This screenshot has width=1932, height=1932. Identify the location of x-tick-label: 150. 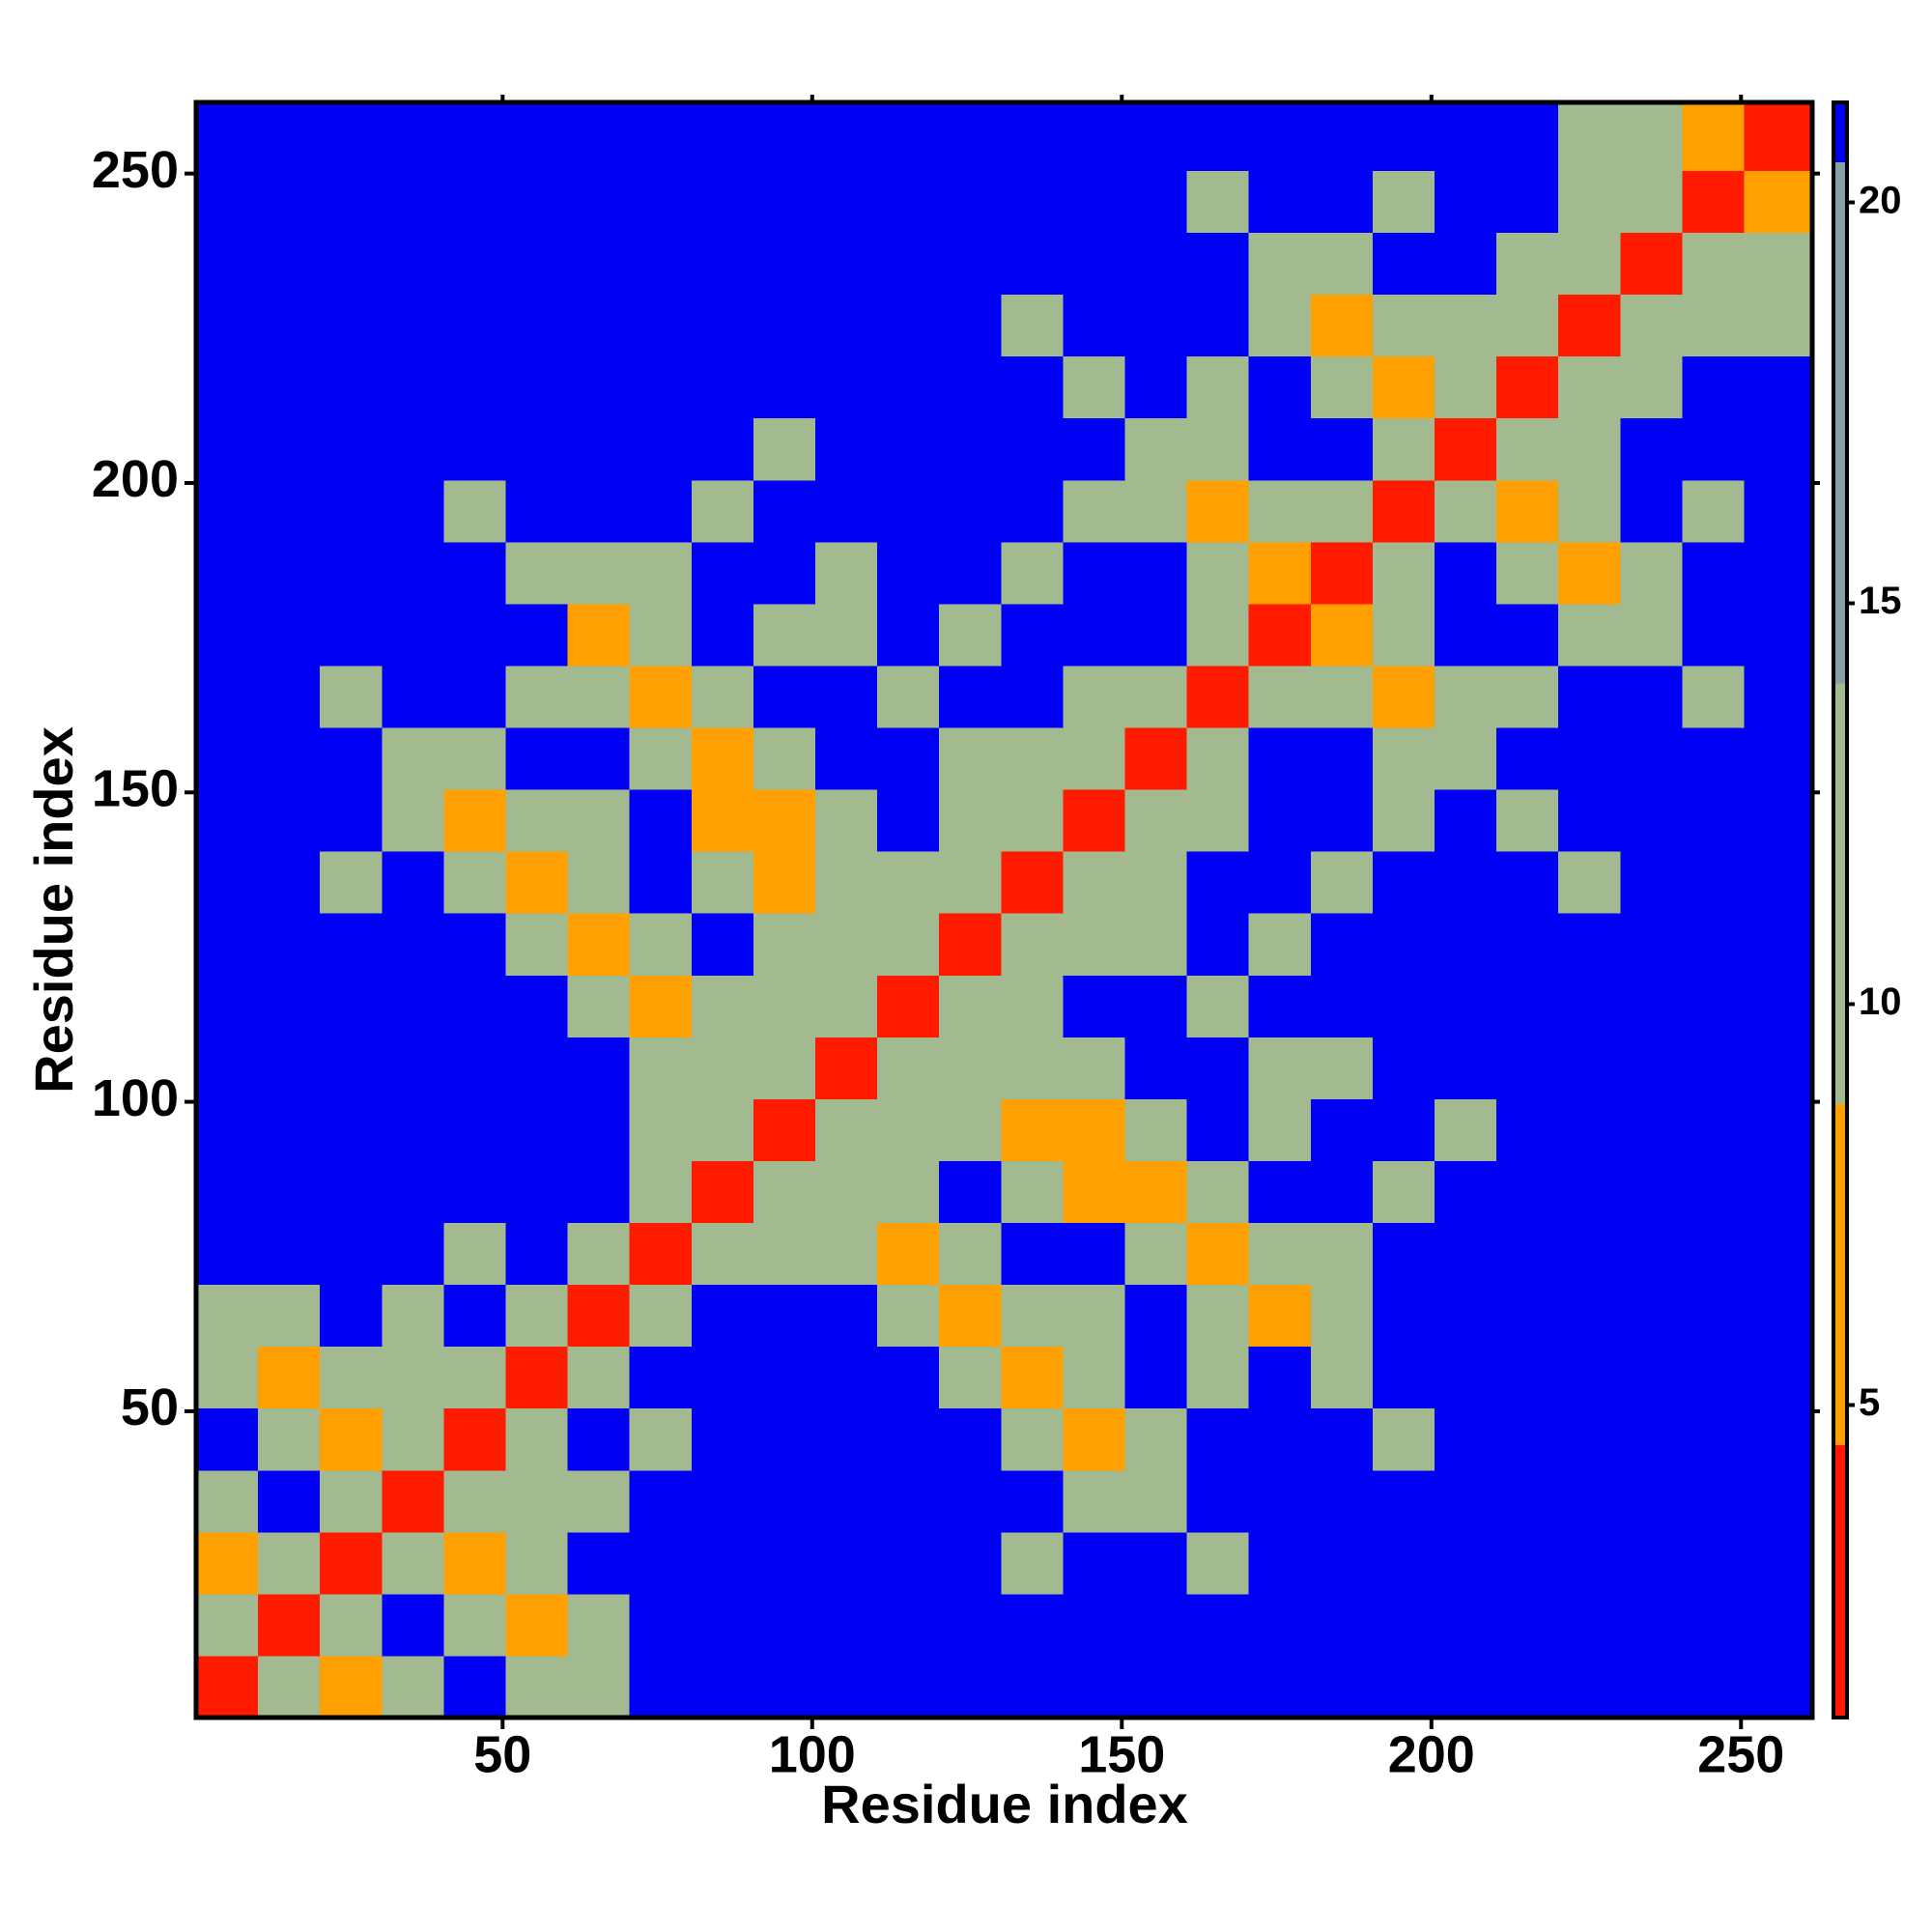
(1121, 1754).